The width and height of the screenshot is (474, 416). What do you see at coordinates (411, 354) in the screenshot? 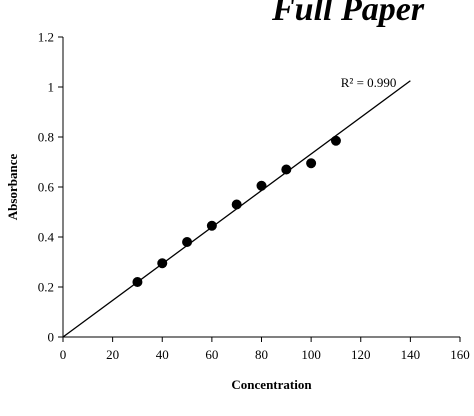
I see `x-tick-label: 140` at bounding box center [411, 354].